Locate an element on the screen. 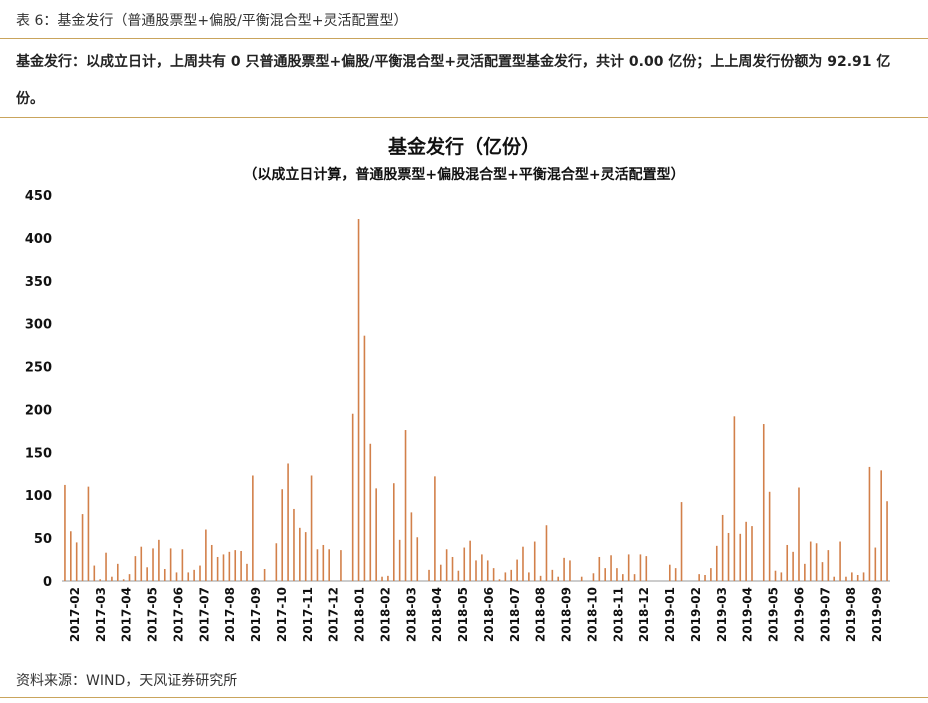  source-note: 资料来源：WIND，天风证券研究所 is located at coordinates (127, 681).